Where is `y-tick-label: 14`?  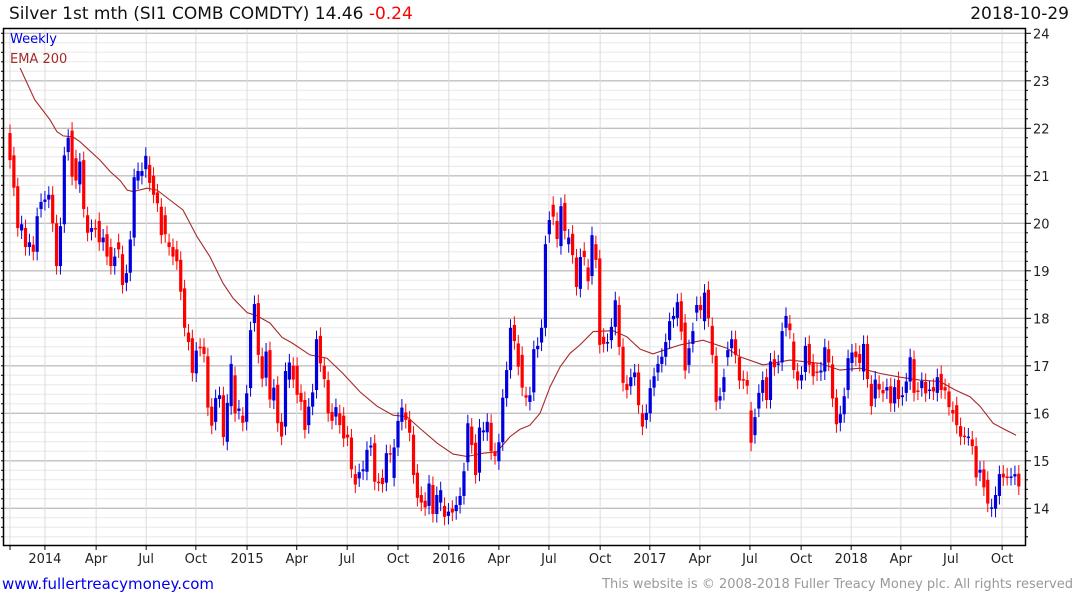 y-tick-label: 14 is located at coordinates (1041, 509).